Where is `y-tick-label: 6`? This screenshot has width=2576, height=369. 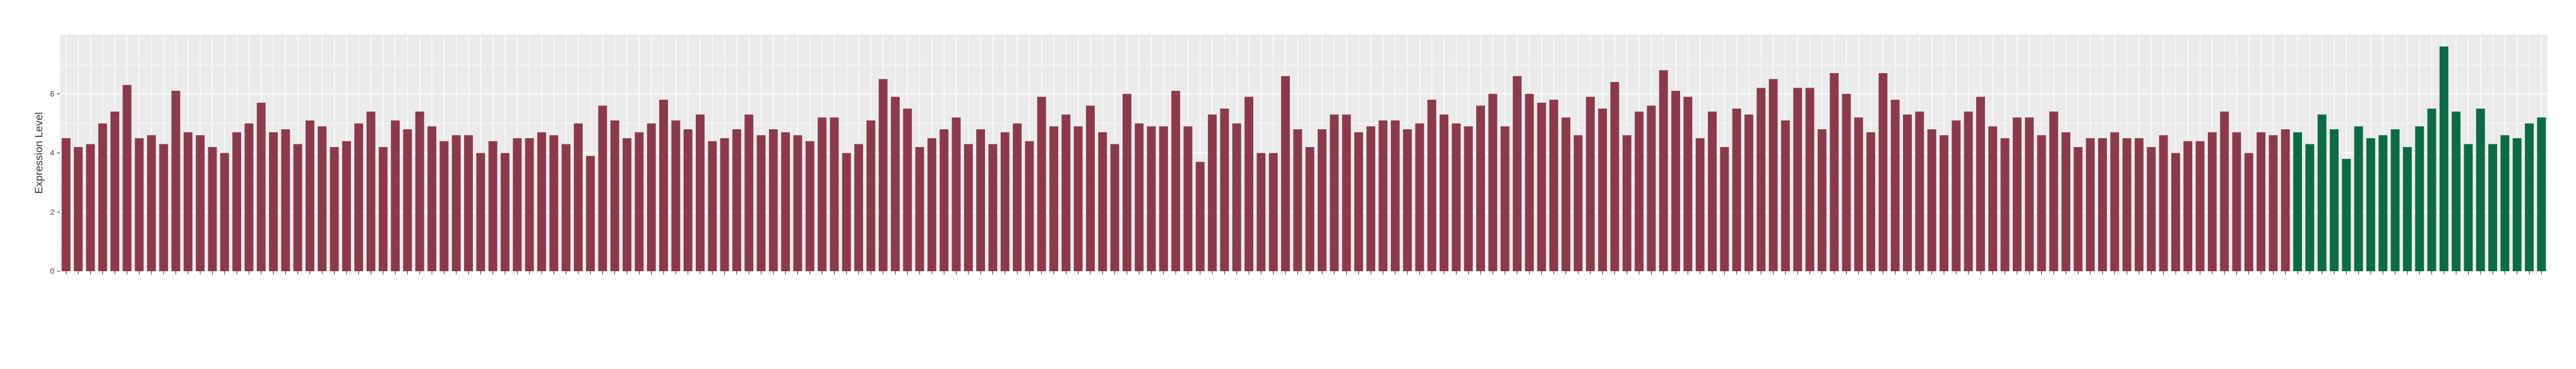 y-tick-label: 6 is located at coordinates (52, 94).